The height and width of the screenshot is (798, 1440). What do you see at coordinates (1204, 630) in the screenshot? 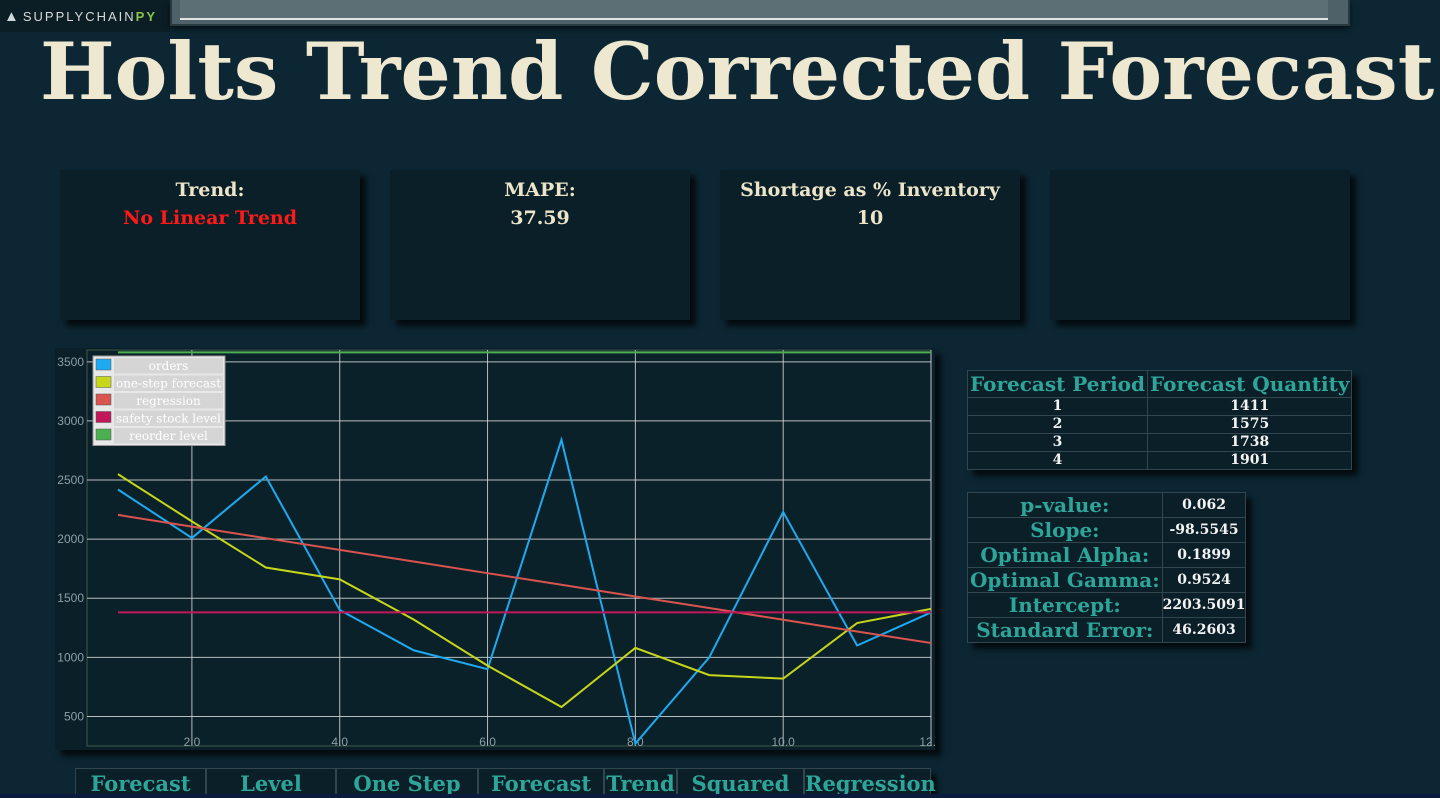
I see `stat-value: 46.2603` at bounding box center [1204, 630].